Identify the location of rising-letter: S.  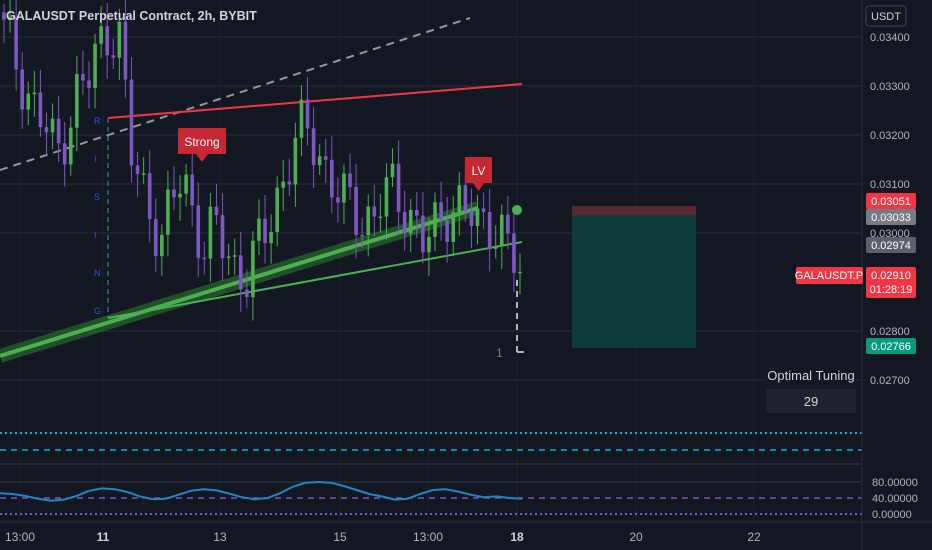
(97, 197).